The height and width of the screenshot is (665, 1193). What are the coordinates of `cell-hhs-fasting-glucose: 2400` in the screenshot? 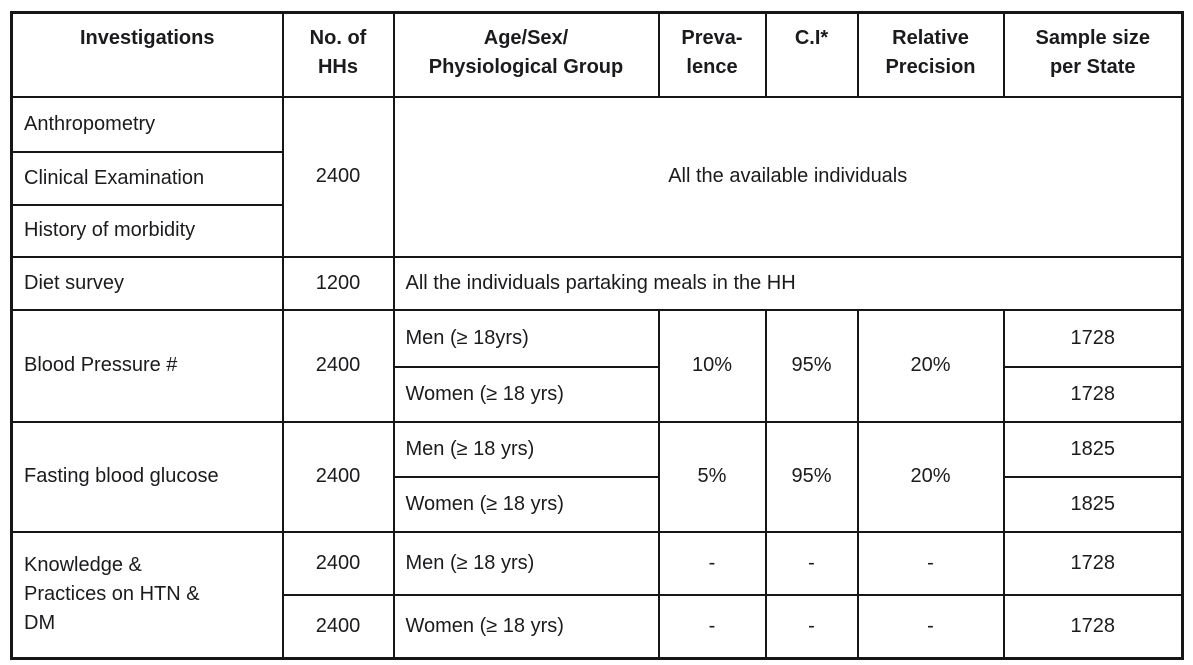 It's located at (338, 476).